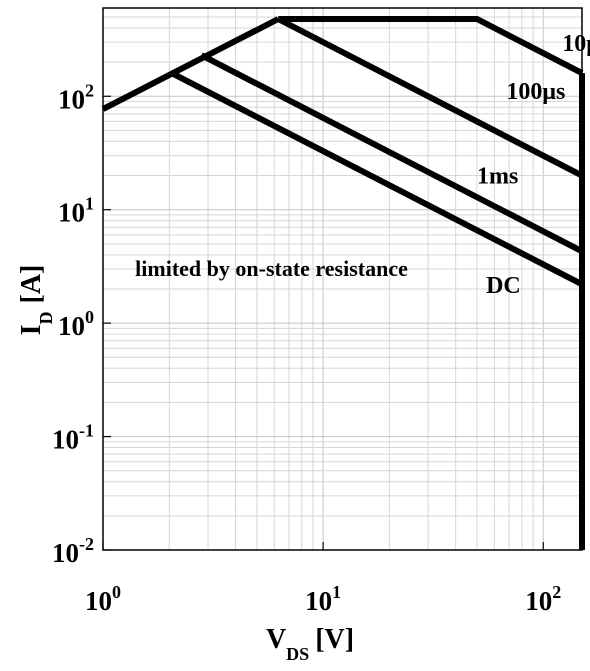 The width and height of the screenshot is (590, 671). What do you see at coordinates (497, 177) in the screenshot?
I see `series-label-2: 1ms` at bounding box center [497, 177].